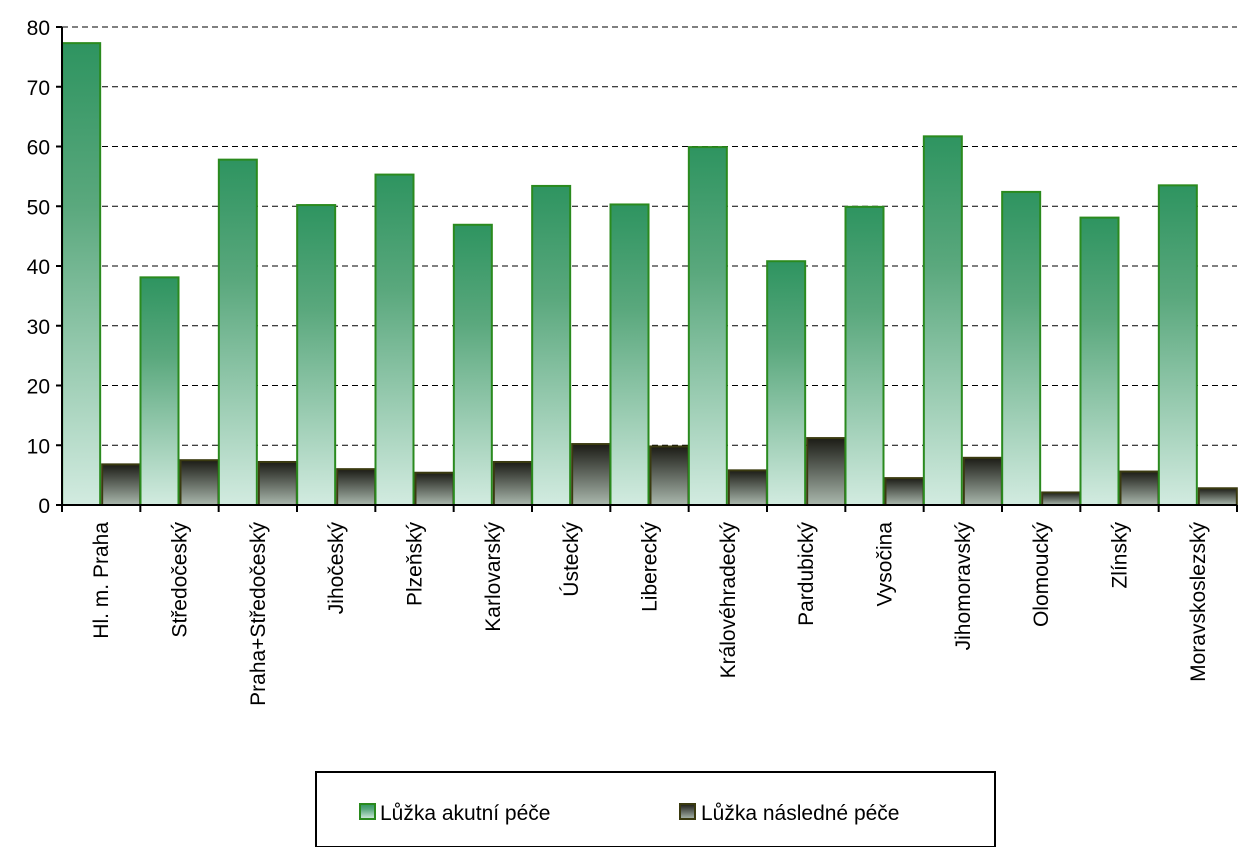 The image size is (1239, 847). I want to click on legend-label-followup: Lůžka následné péče, so click(800, 813).